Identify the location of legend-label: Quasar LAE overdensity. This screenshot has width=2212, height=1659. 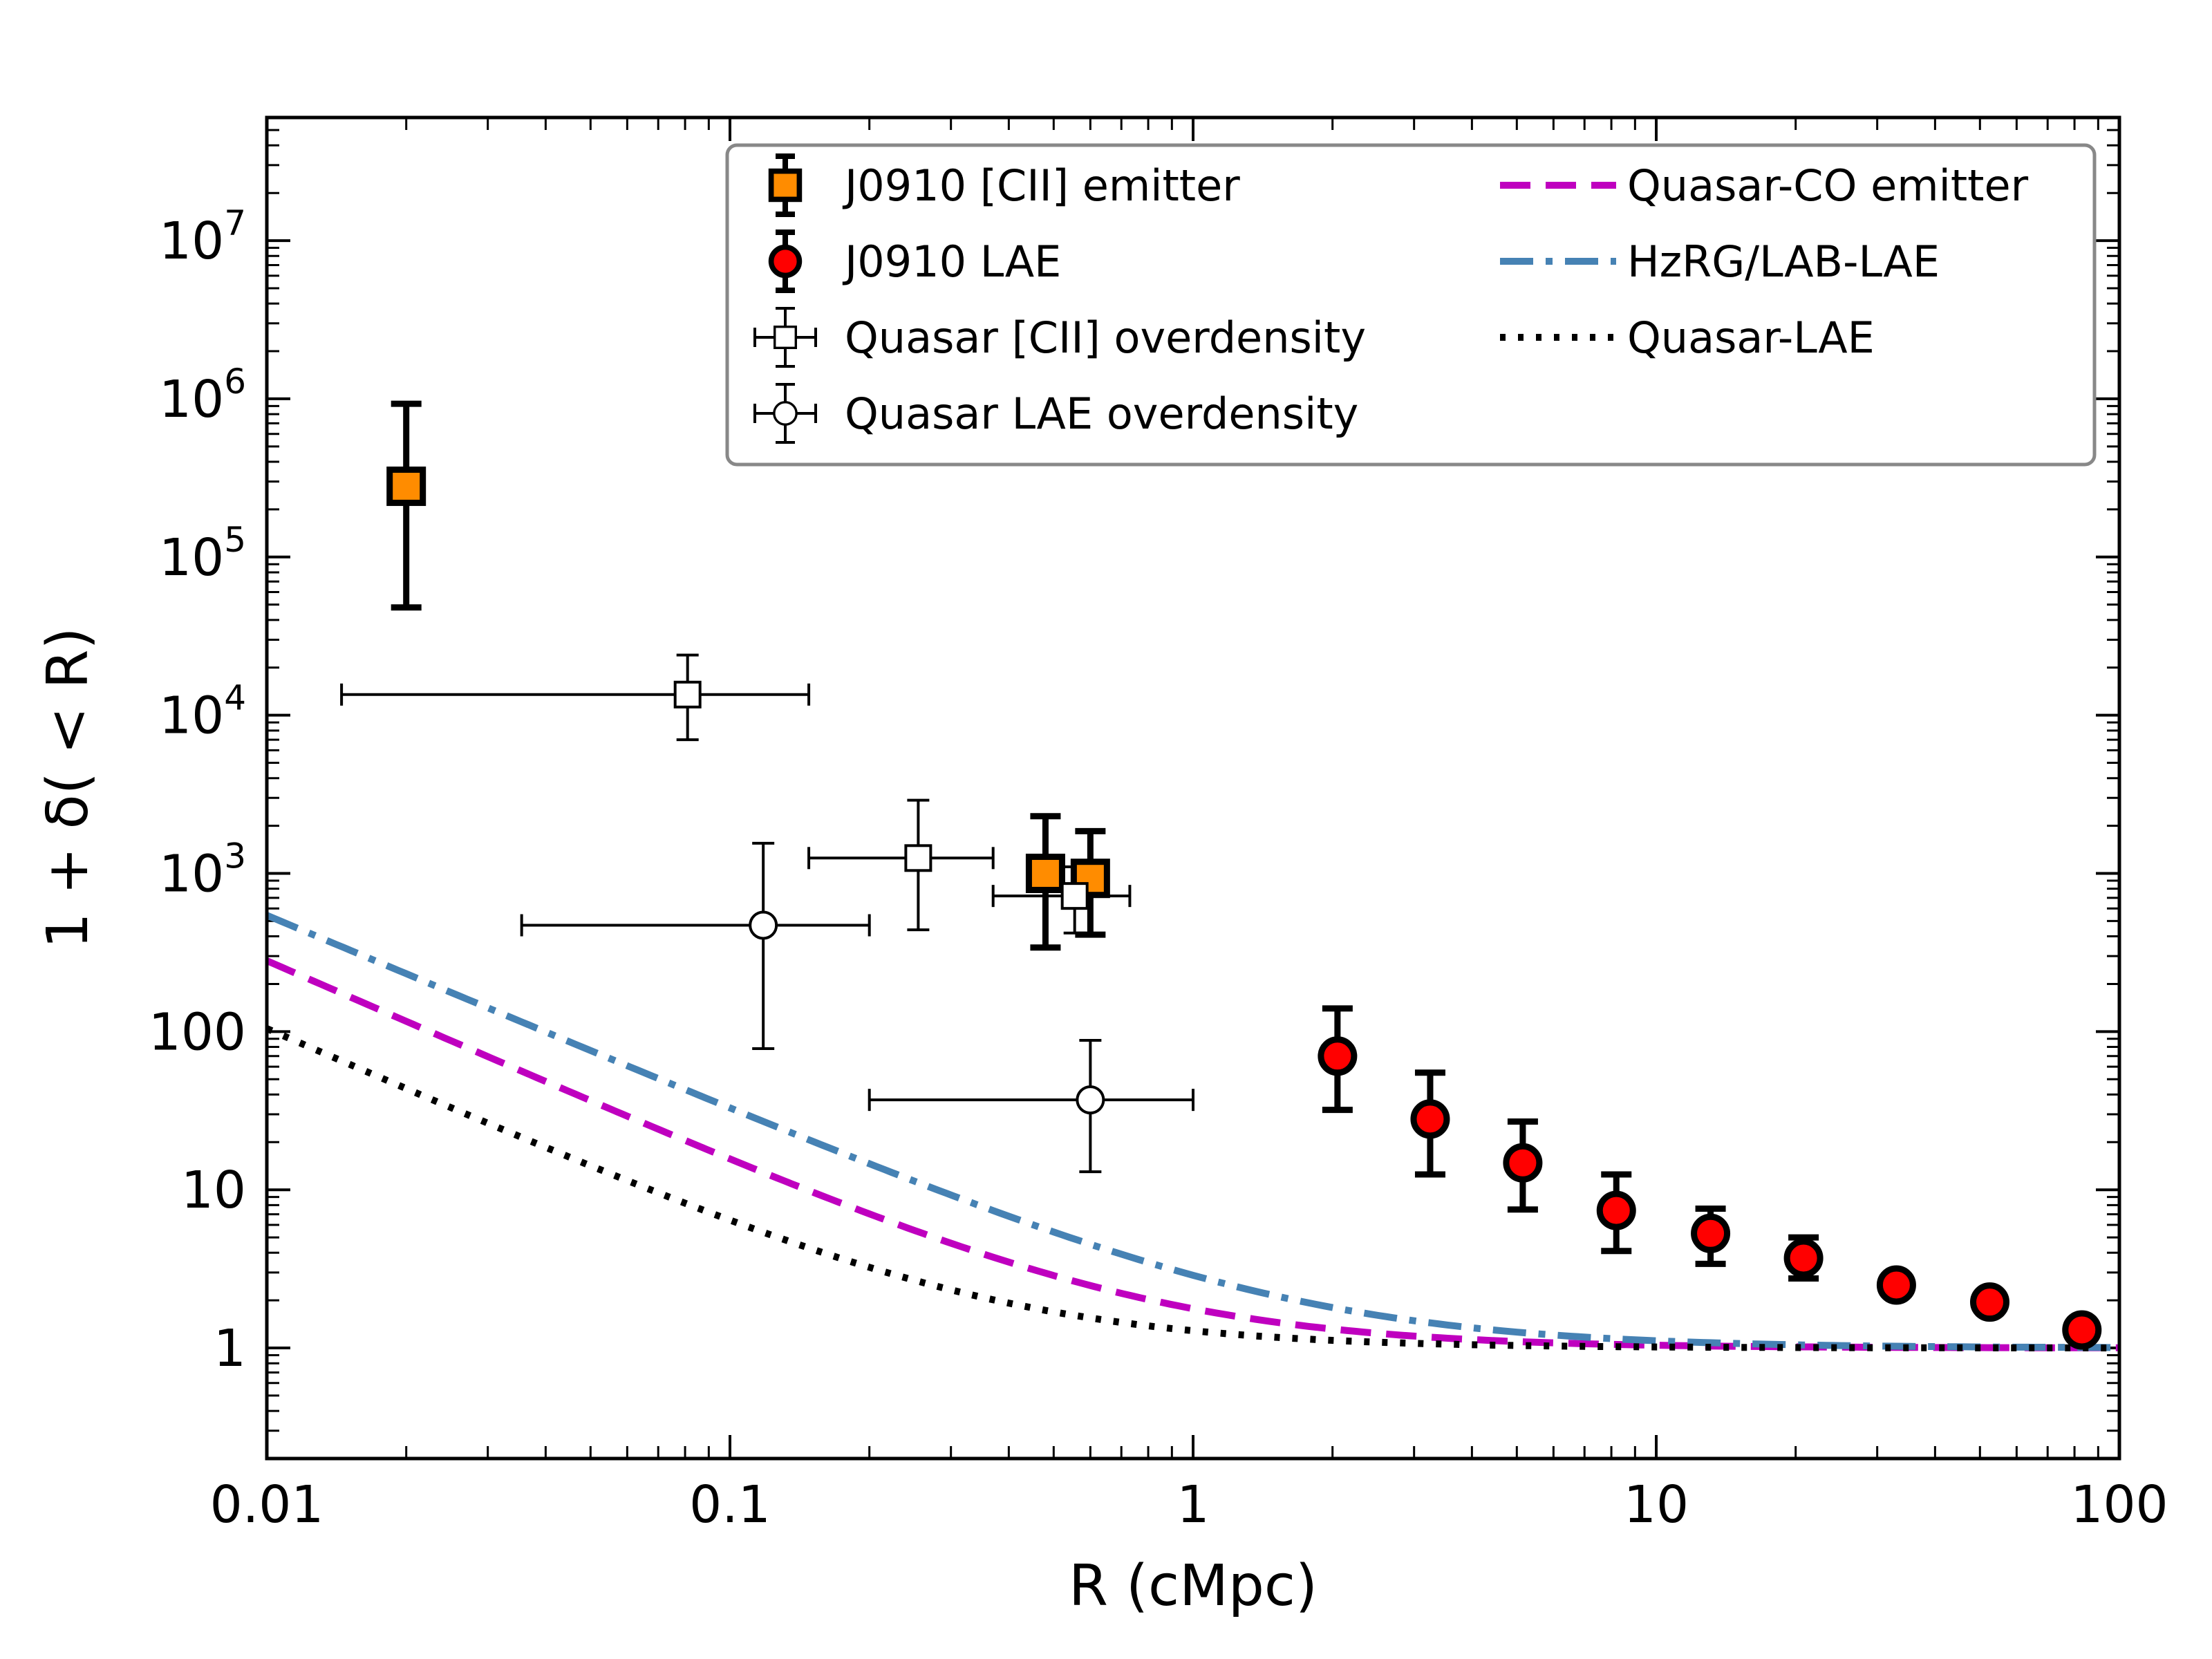
(1101, 413).